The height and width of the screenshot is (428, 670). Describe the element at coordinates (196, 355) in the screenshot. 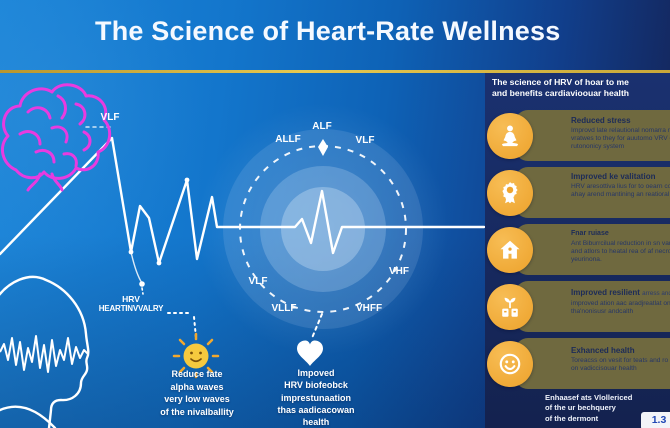

I see `sun-icon` at that location.